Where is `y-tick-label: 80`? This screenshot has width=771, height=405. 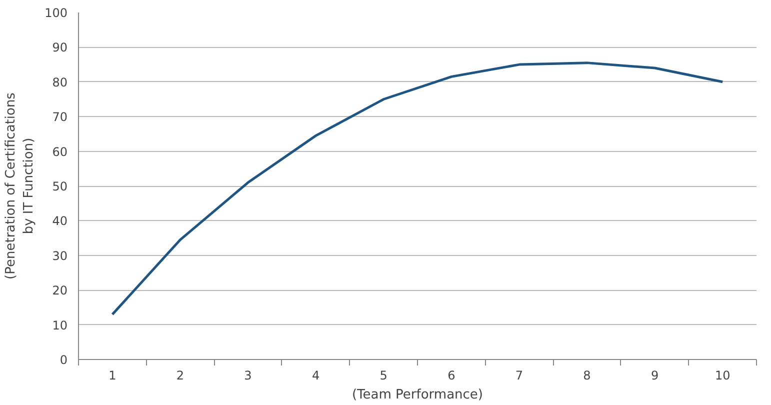
y-tick-label: 80 is located at coordinates (60, 82).